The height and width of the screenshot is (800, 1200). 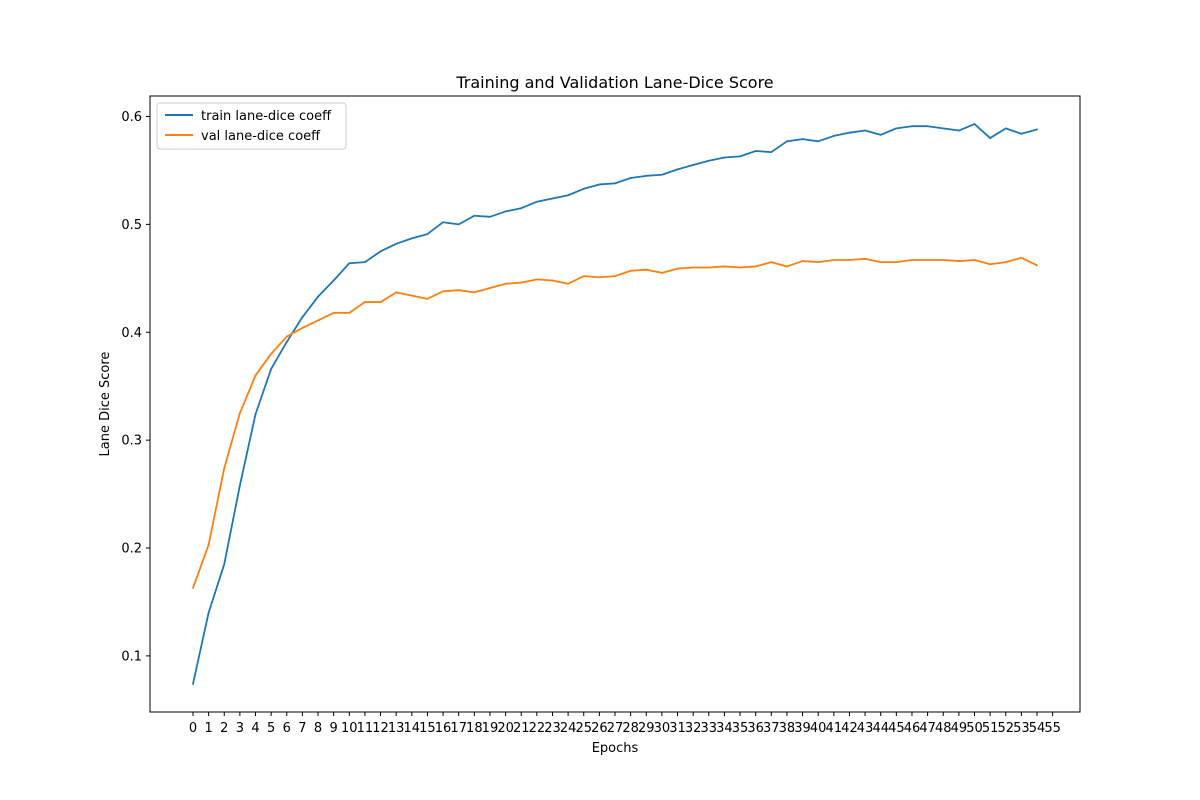 What do you see at coordinates (740, 728) in the screenshot?
I see `x-tick-label: 35` at bounding box center [740, 728].